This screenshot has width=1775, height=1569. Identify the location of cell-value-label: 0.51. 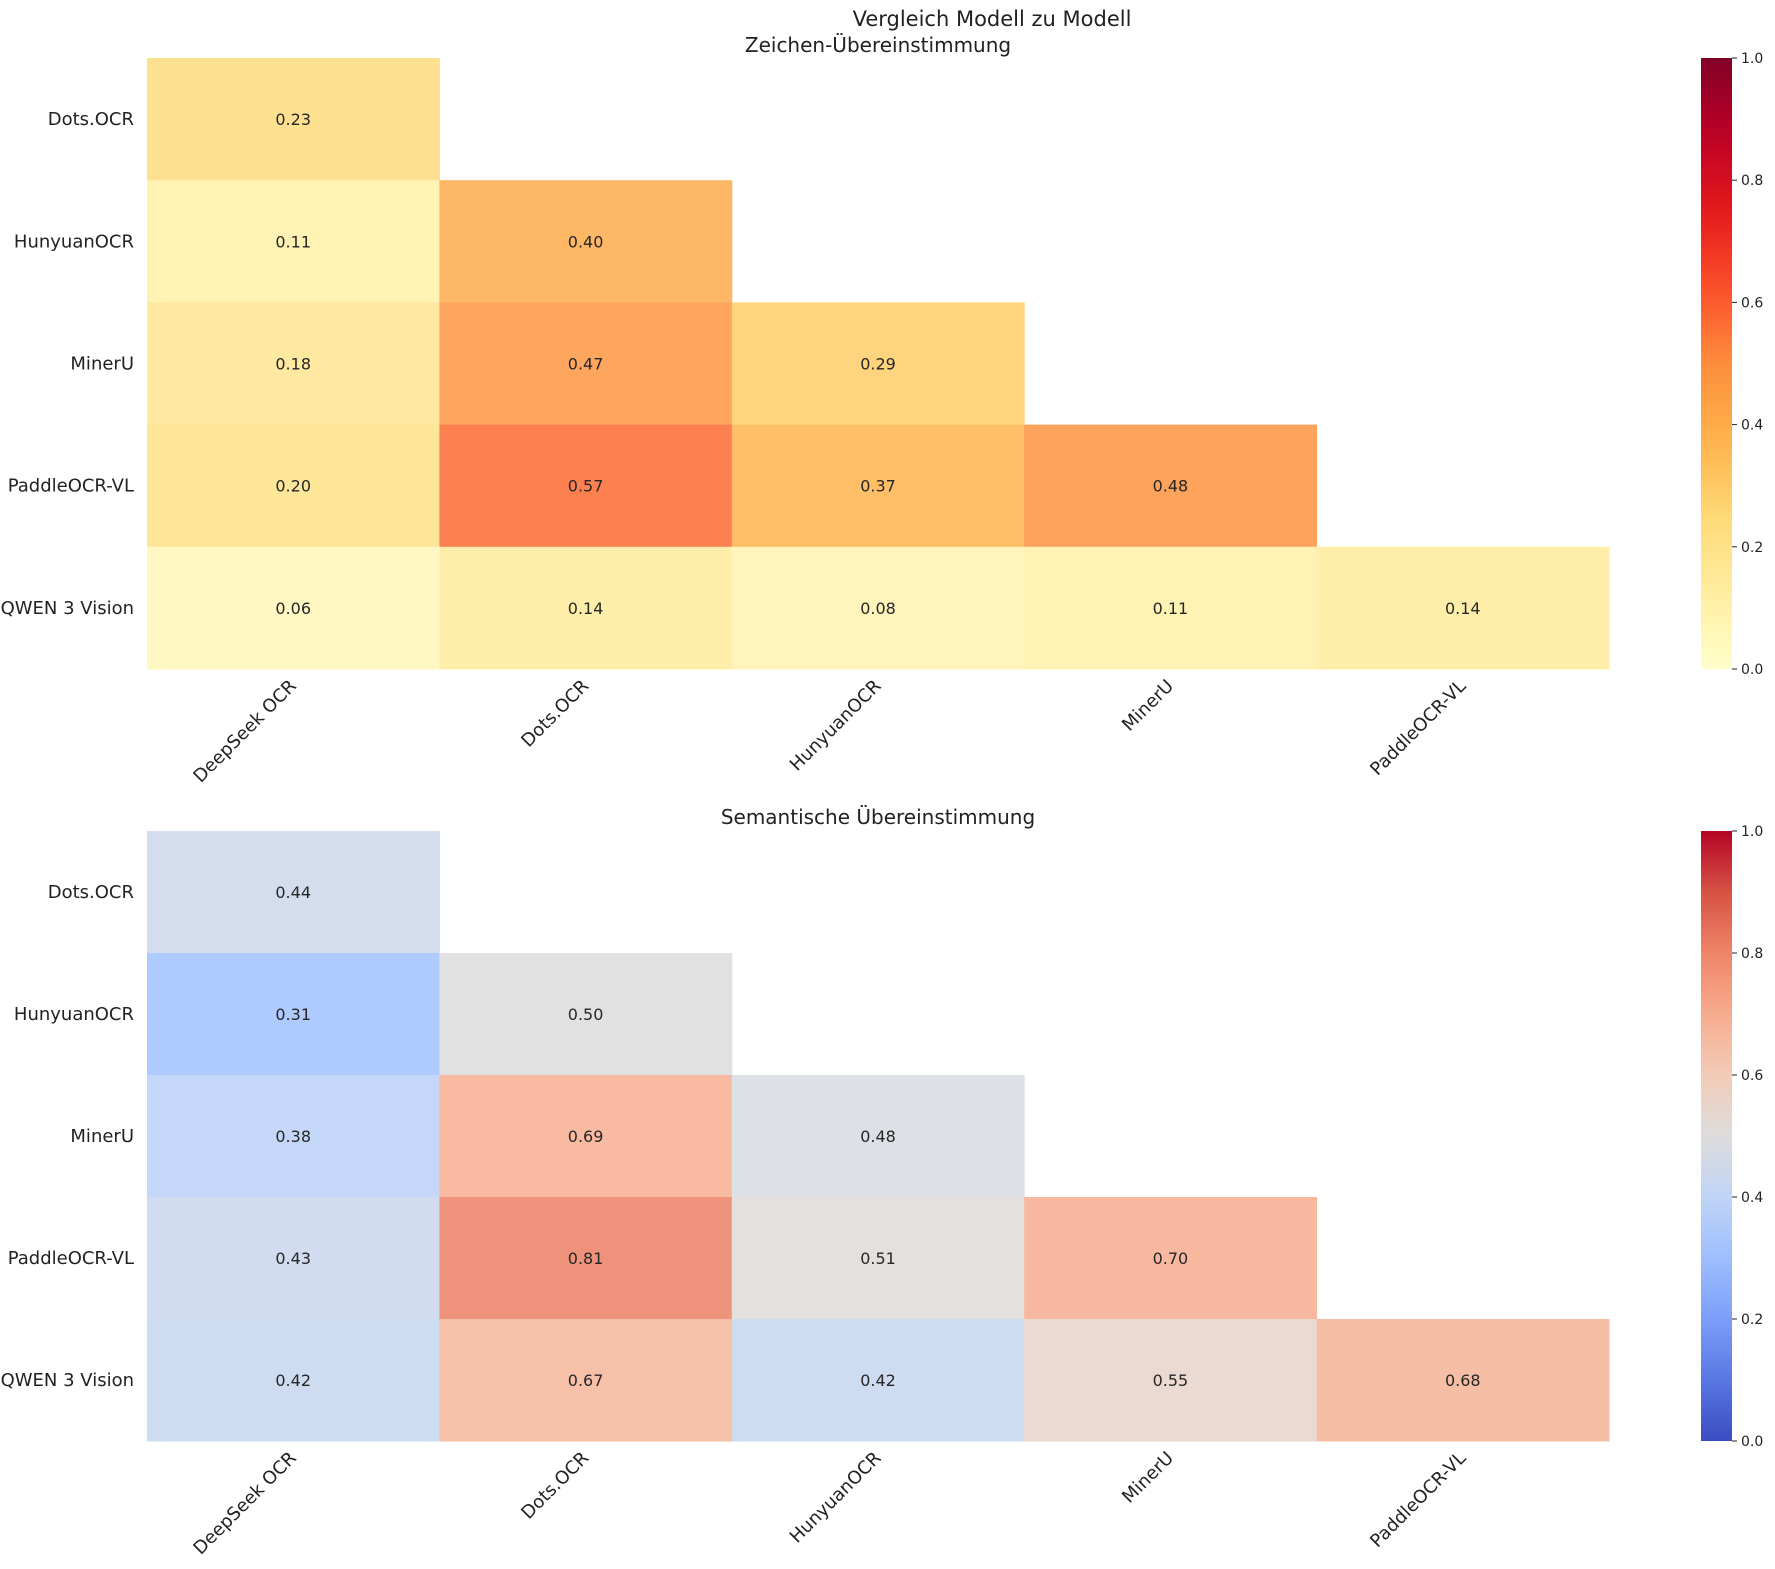
(878, 1258).